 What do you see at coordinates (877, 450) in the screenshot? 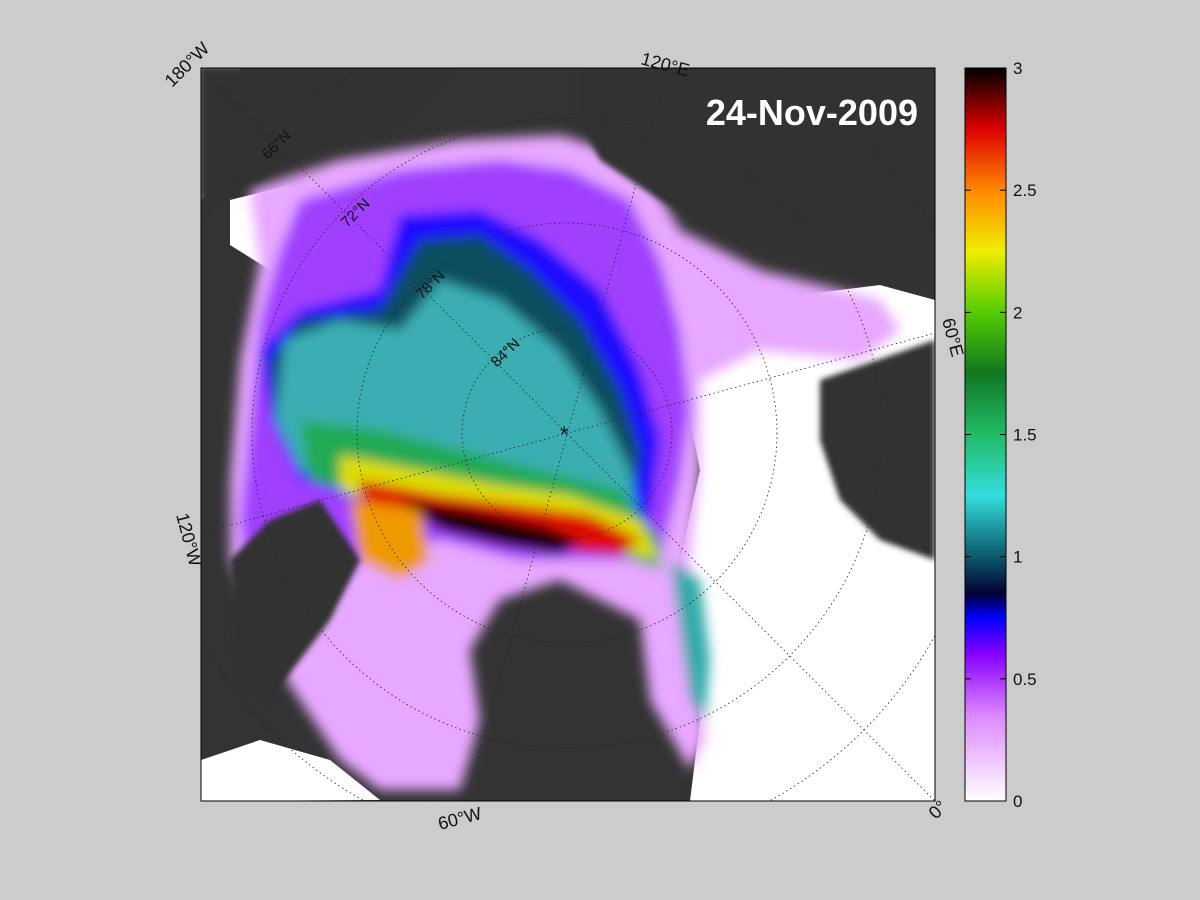
I see `scandinavia-land` at bounding box center [877, 450].